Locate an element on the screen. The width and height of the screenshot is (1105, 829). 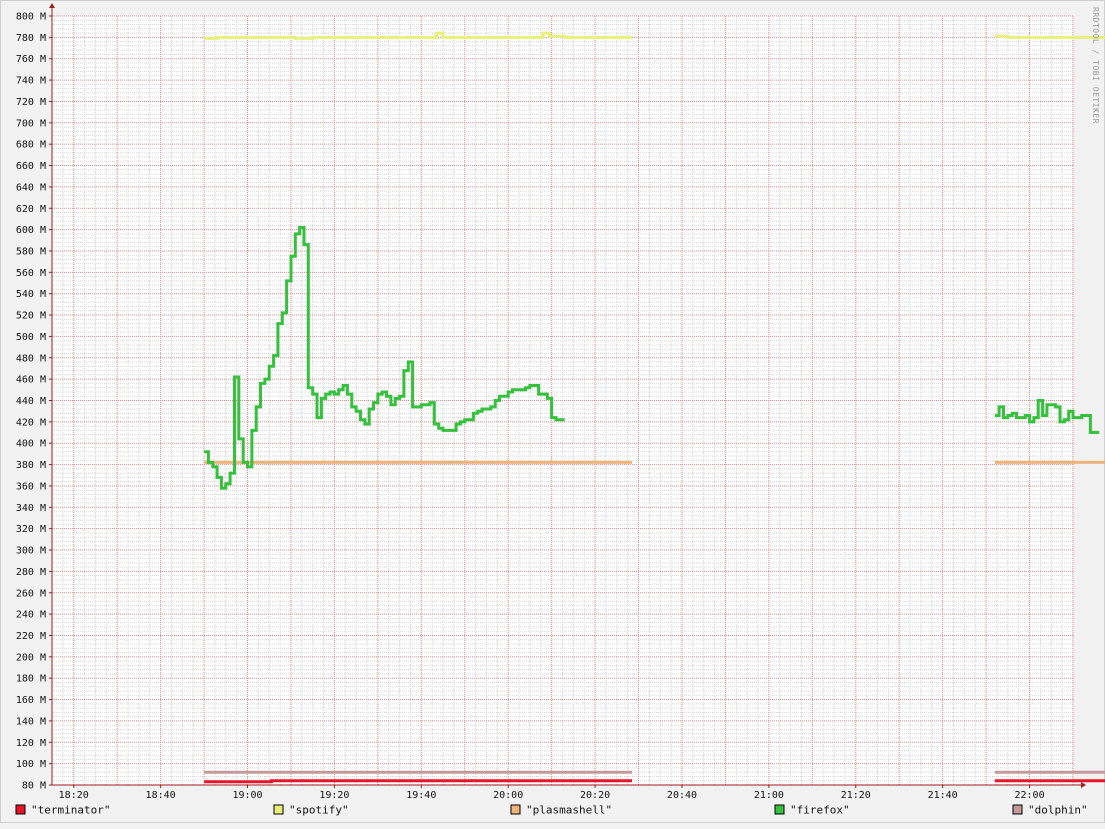
watermark: RRDTOOL / TOBI OETIKER is located at coordinates (1095, 65).